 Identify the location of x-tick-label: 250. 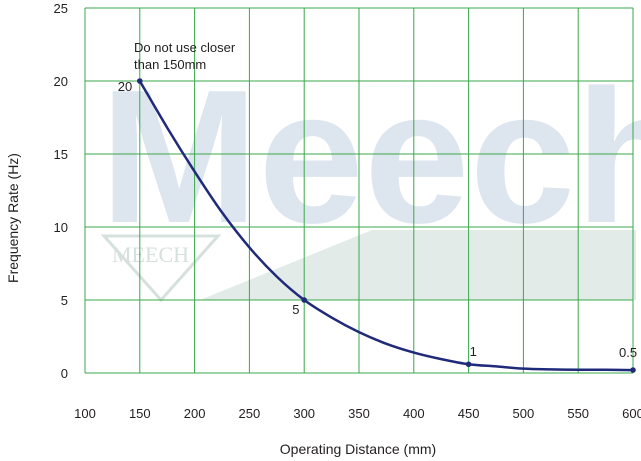
(250, 413).